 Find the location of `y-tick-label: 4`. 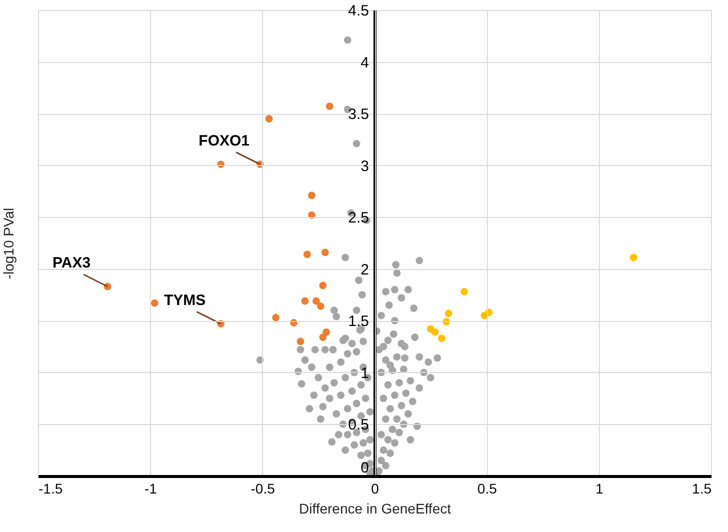

y-tick-label: 4 is located at coordinates (364, 63).